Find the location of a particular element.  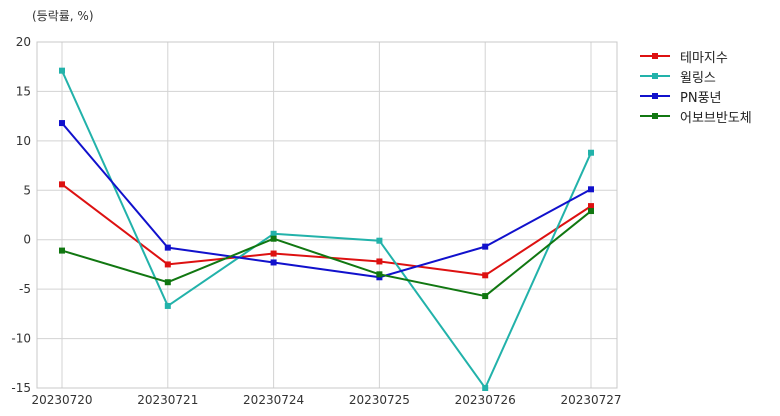

legend-label: 어보브반도체 is located at coordinates (716, 118).